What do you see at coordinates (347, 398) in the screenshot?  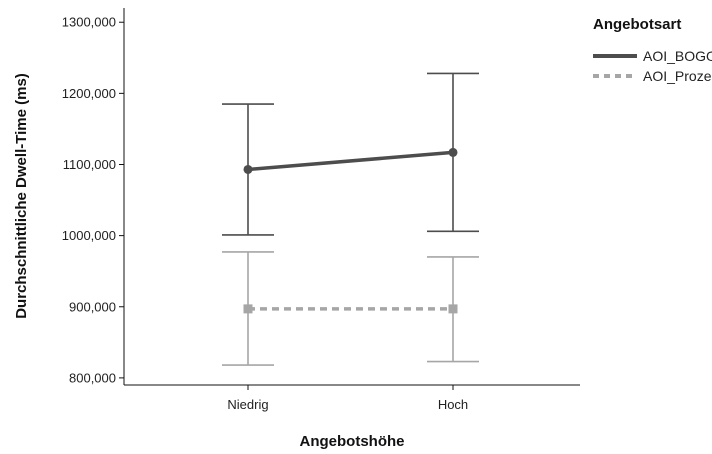 I see `x-ticks: Niedrig Hoch` at bounding box center [347, 398].